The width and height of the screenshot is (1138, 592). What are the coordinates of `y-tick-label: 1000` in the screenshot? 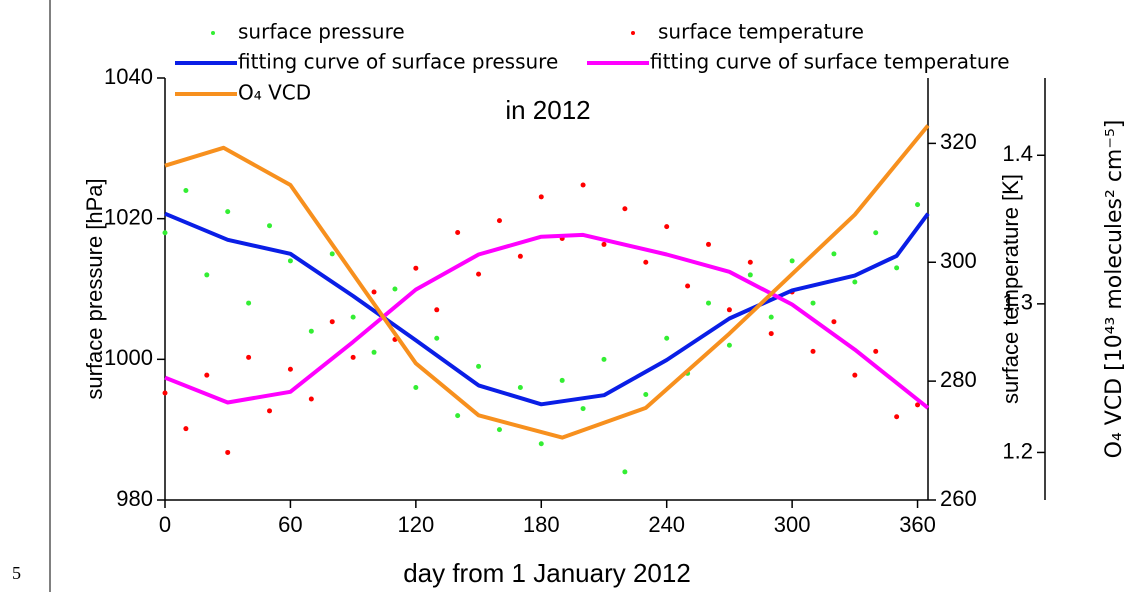 It's located at (128, 357).